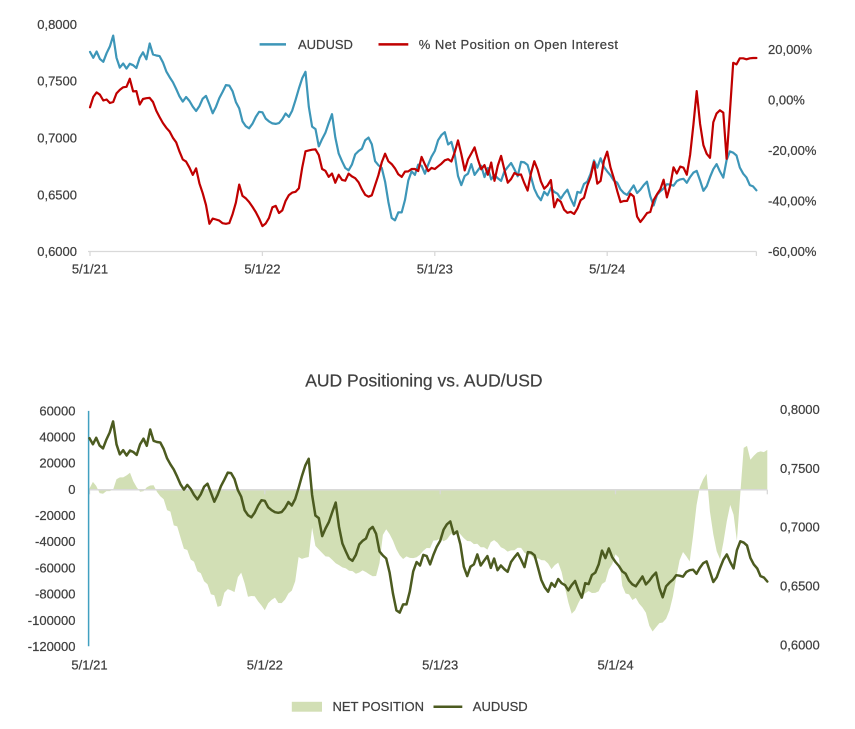 The height and width of the screenshot is (729, 855). What do you see at coordinates (423, 381) in the screenshot?
I see `svg-text: AUD Positioning vs. AUD/USD` at bounding box center [423, 381].